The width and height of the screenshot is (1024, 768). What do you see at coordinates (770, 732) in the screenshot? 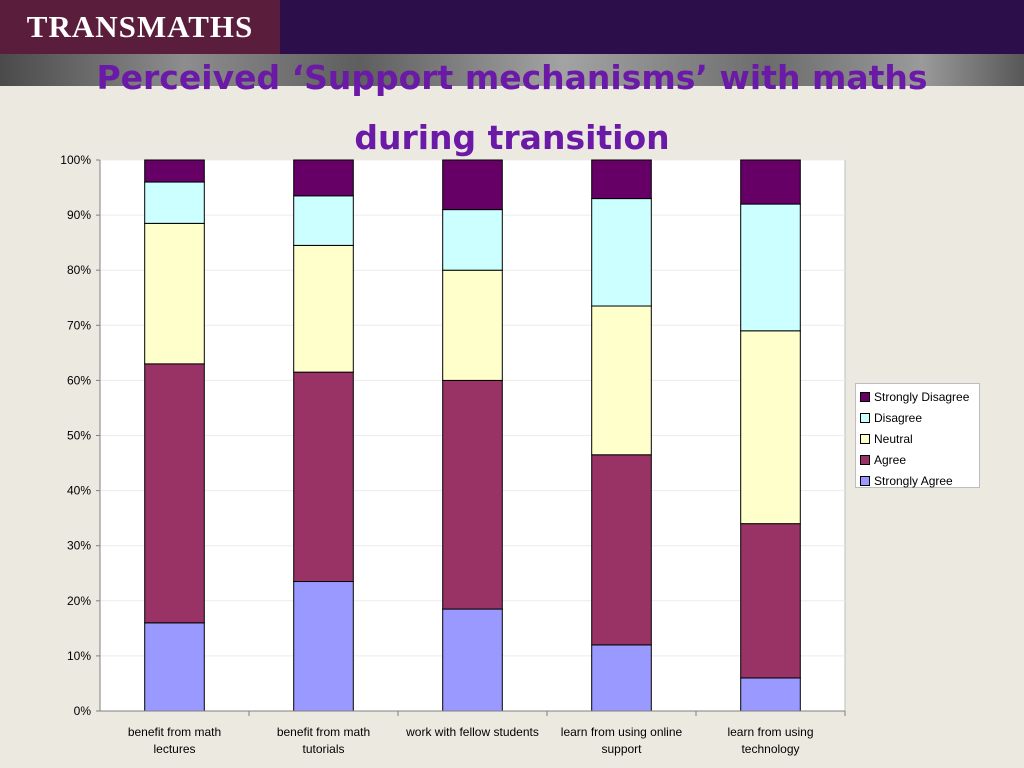
I see `x-category-label-line: learn from using` at bounding box center [770, 732].